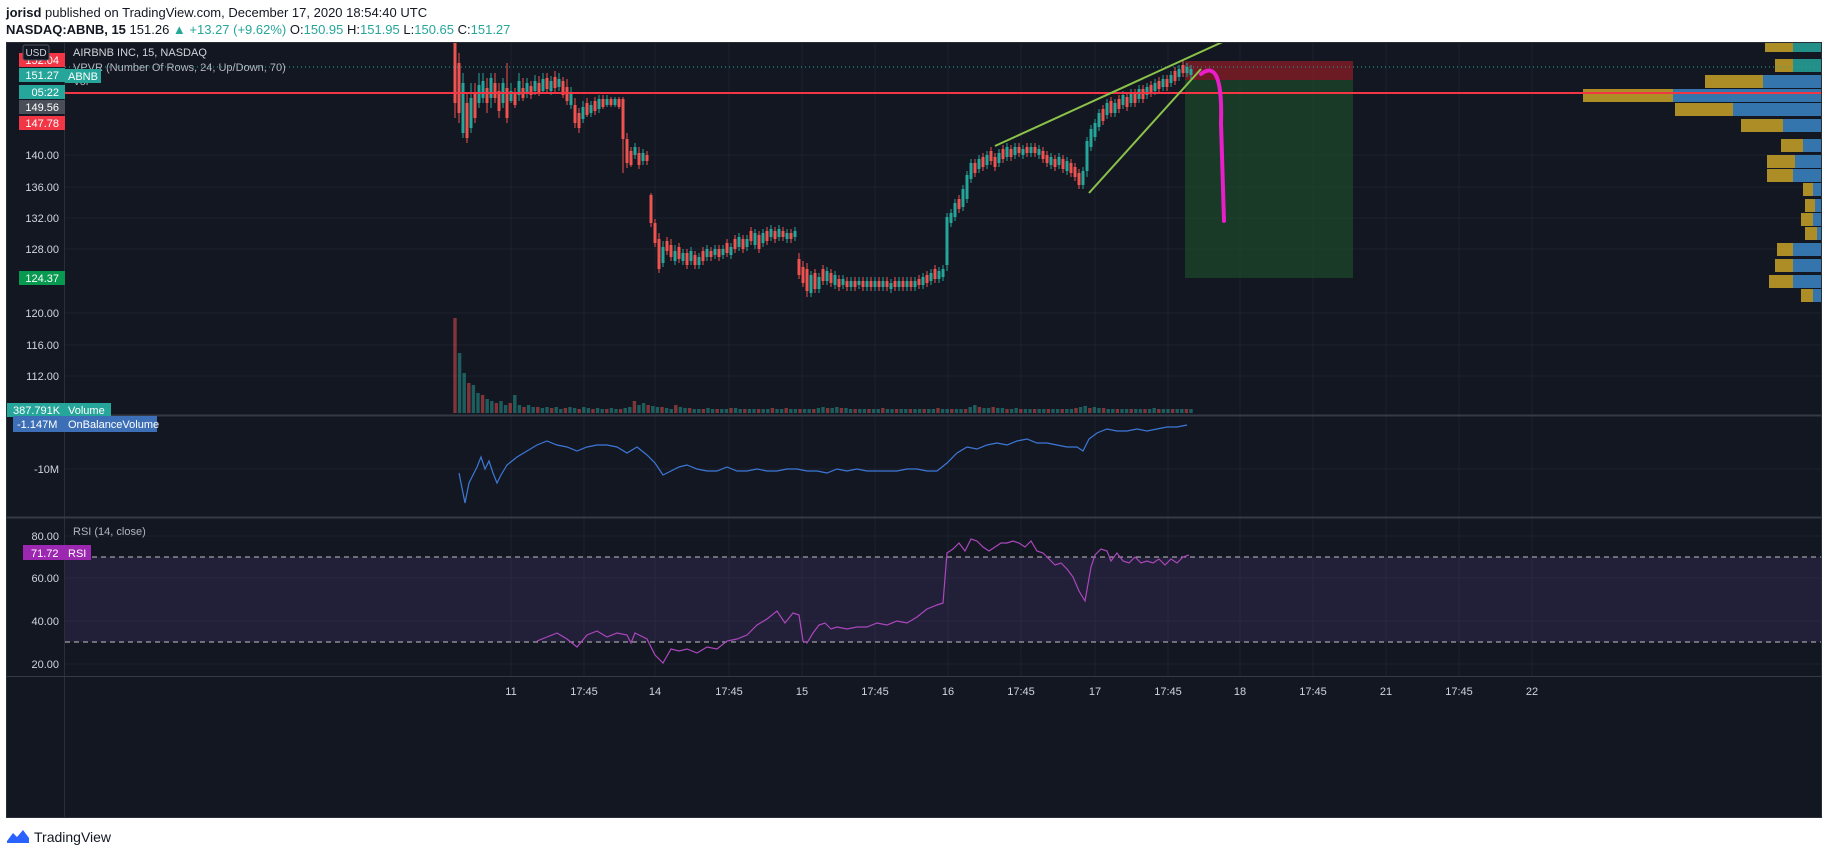 The image size is (1828, 854). I want to click on rsi-axis-labels: 80.00 60.00 40.00 20.00, so click(45, 601).